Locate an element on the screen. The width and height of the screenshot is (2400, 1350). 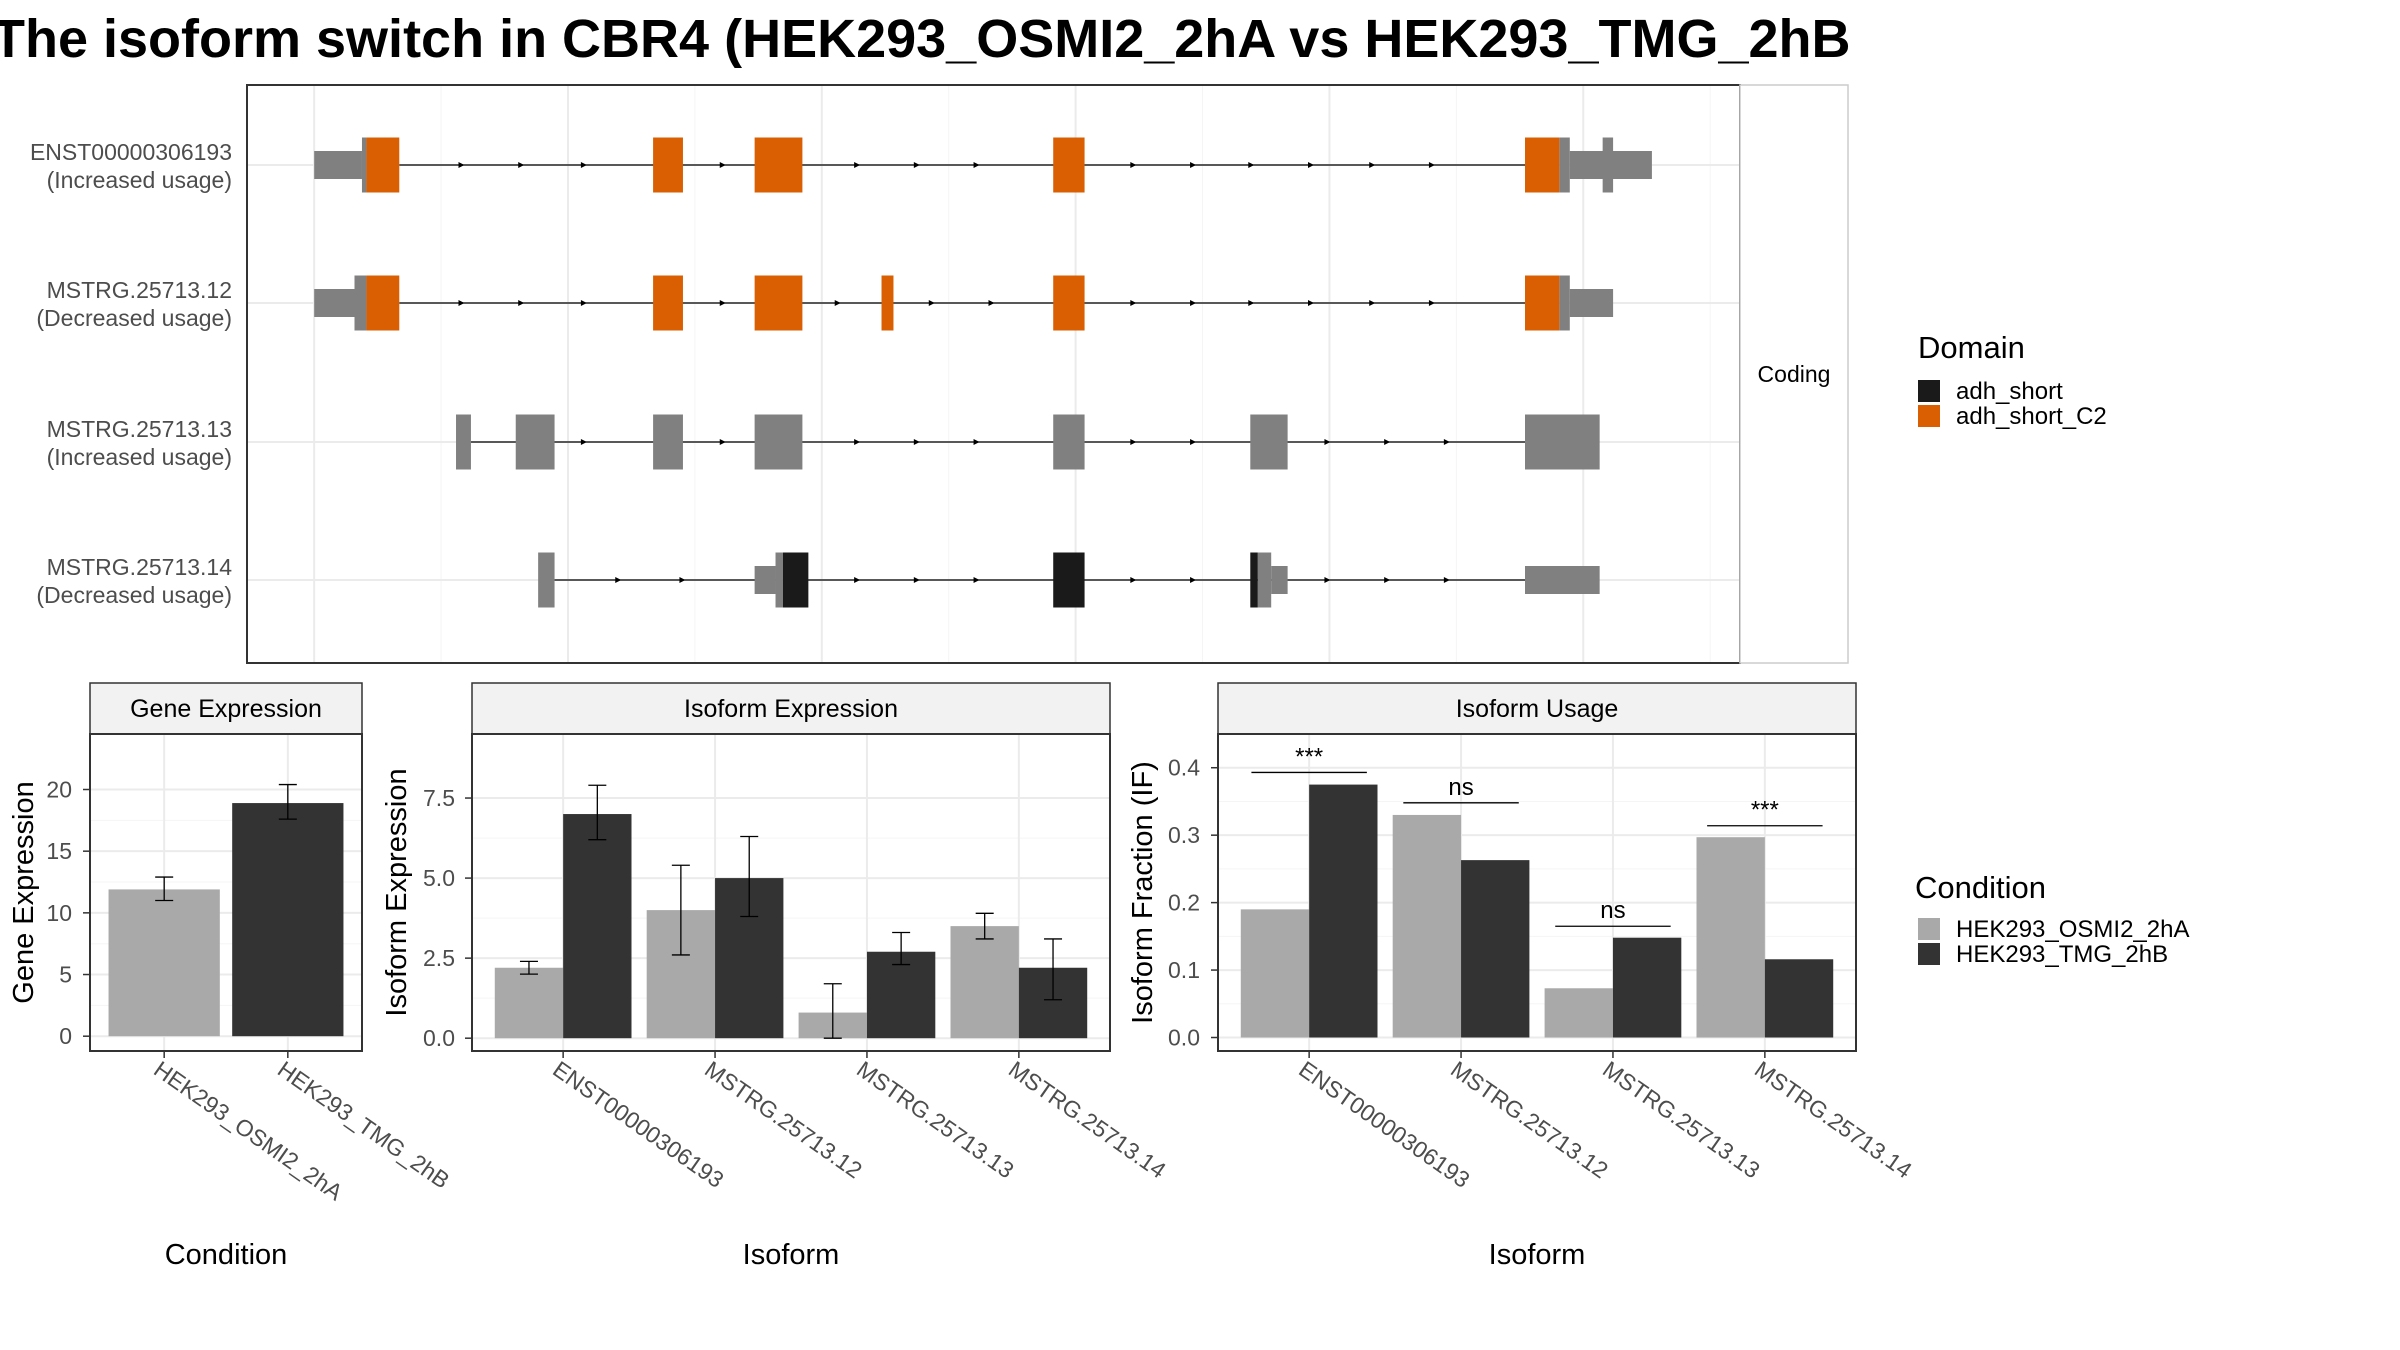
chart-title: Isoform Usage is located at coordinates (1537, 709).